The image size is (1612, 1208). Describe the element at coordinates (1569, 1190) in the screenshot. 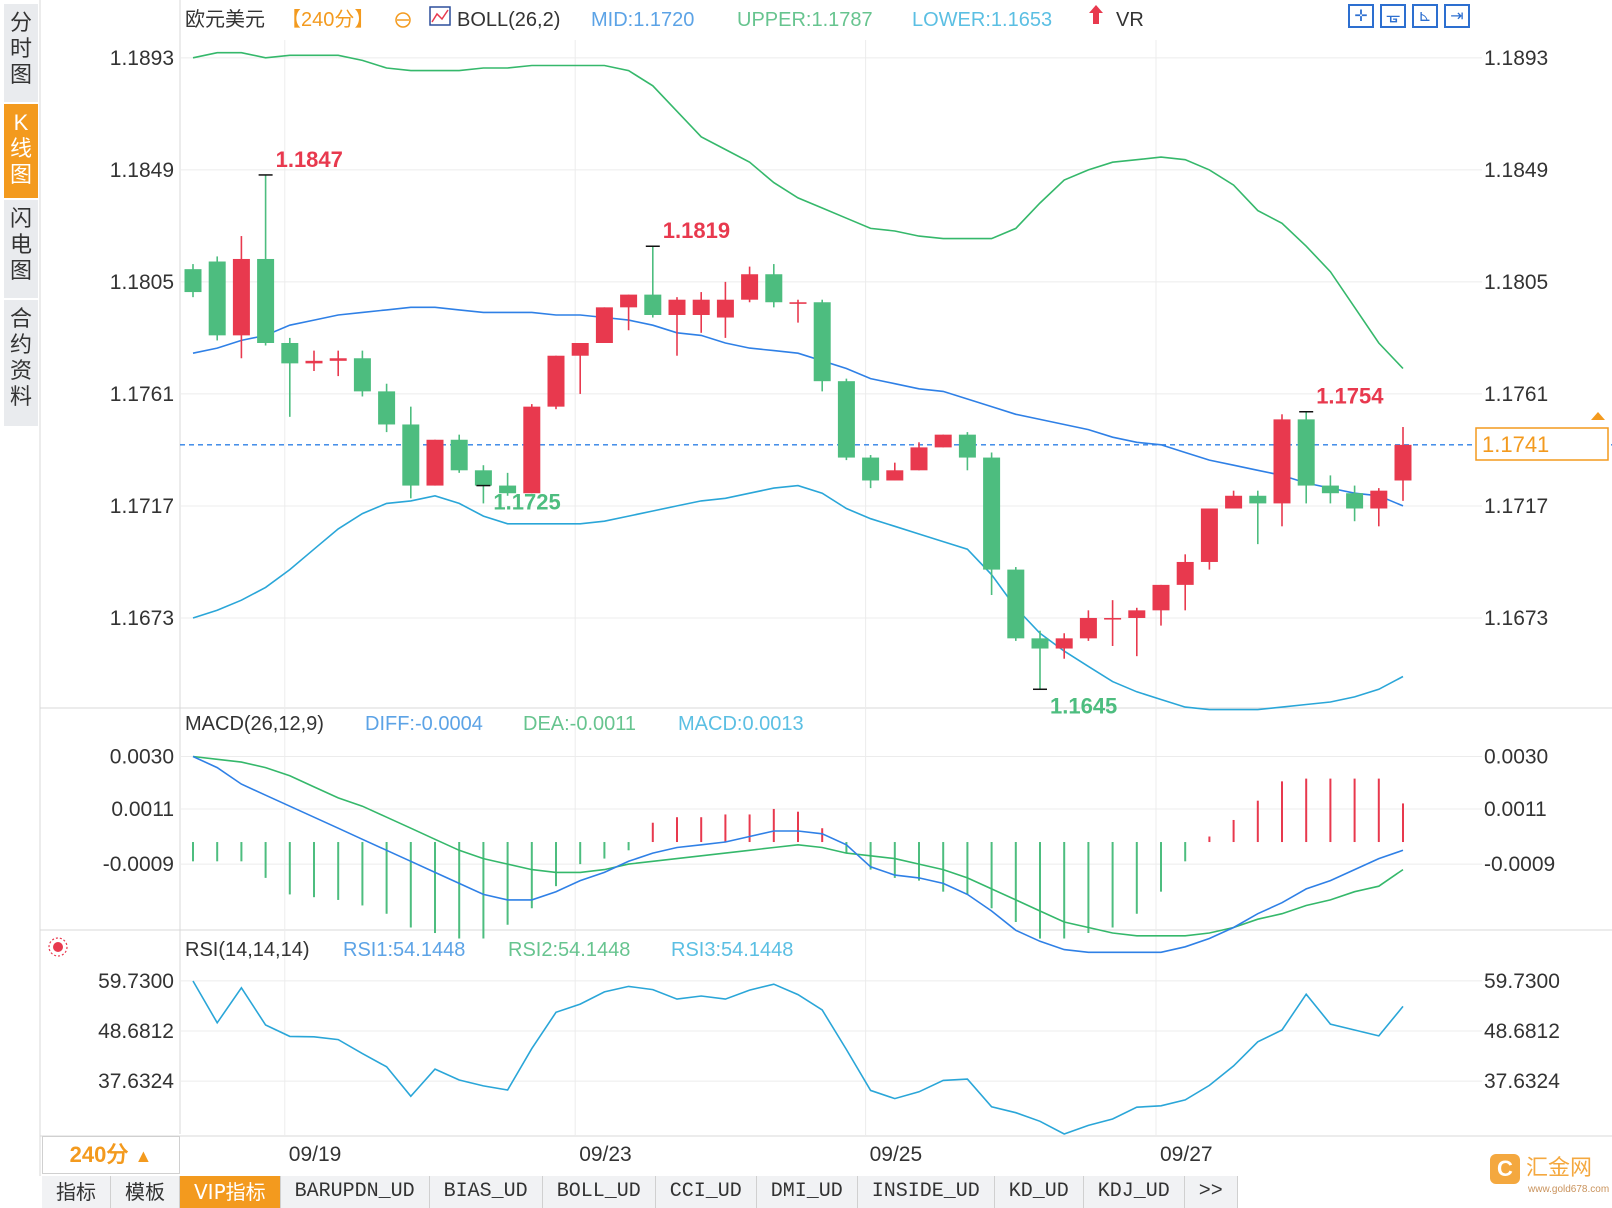

I see `watermark-url: www.gold678.com` at that location.